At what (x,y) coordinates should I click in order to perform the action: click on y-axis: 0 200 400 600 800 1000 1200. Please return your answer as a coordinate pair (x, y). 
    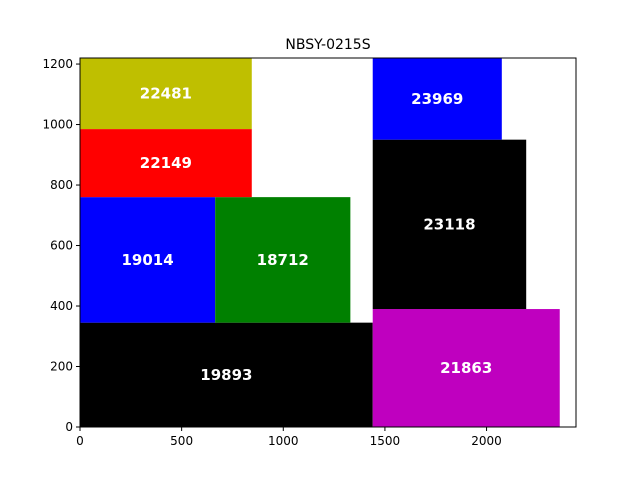
    Looking at the image, I should click on (61, 245).